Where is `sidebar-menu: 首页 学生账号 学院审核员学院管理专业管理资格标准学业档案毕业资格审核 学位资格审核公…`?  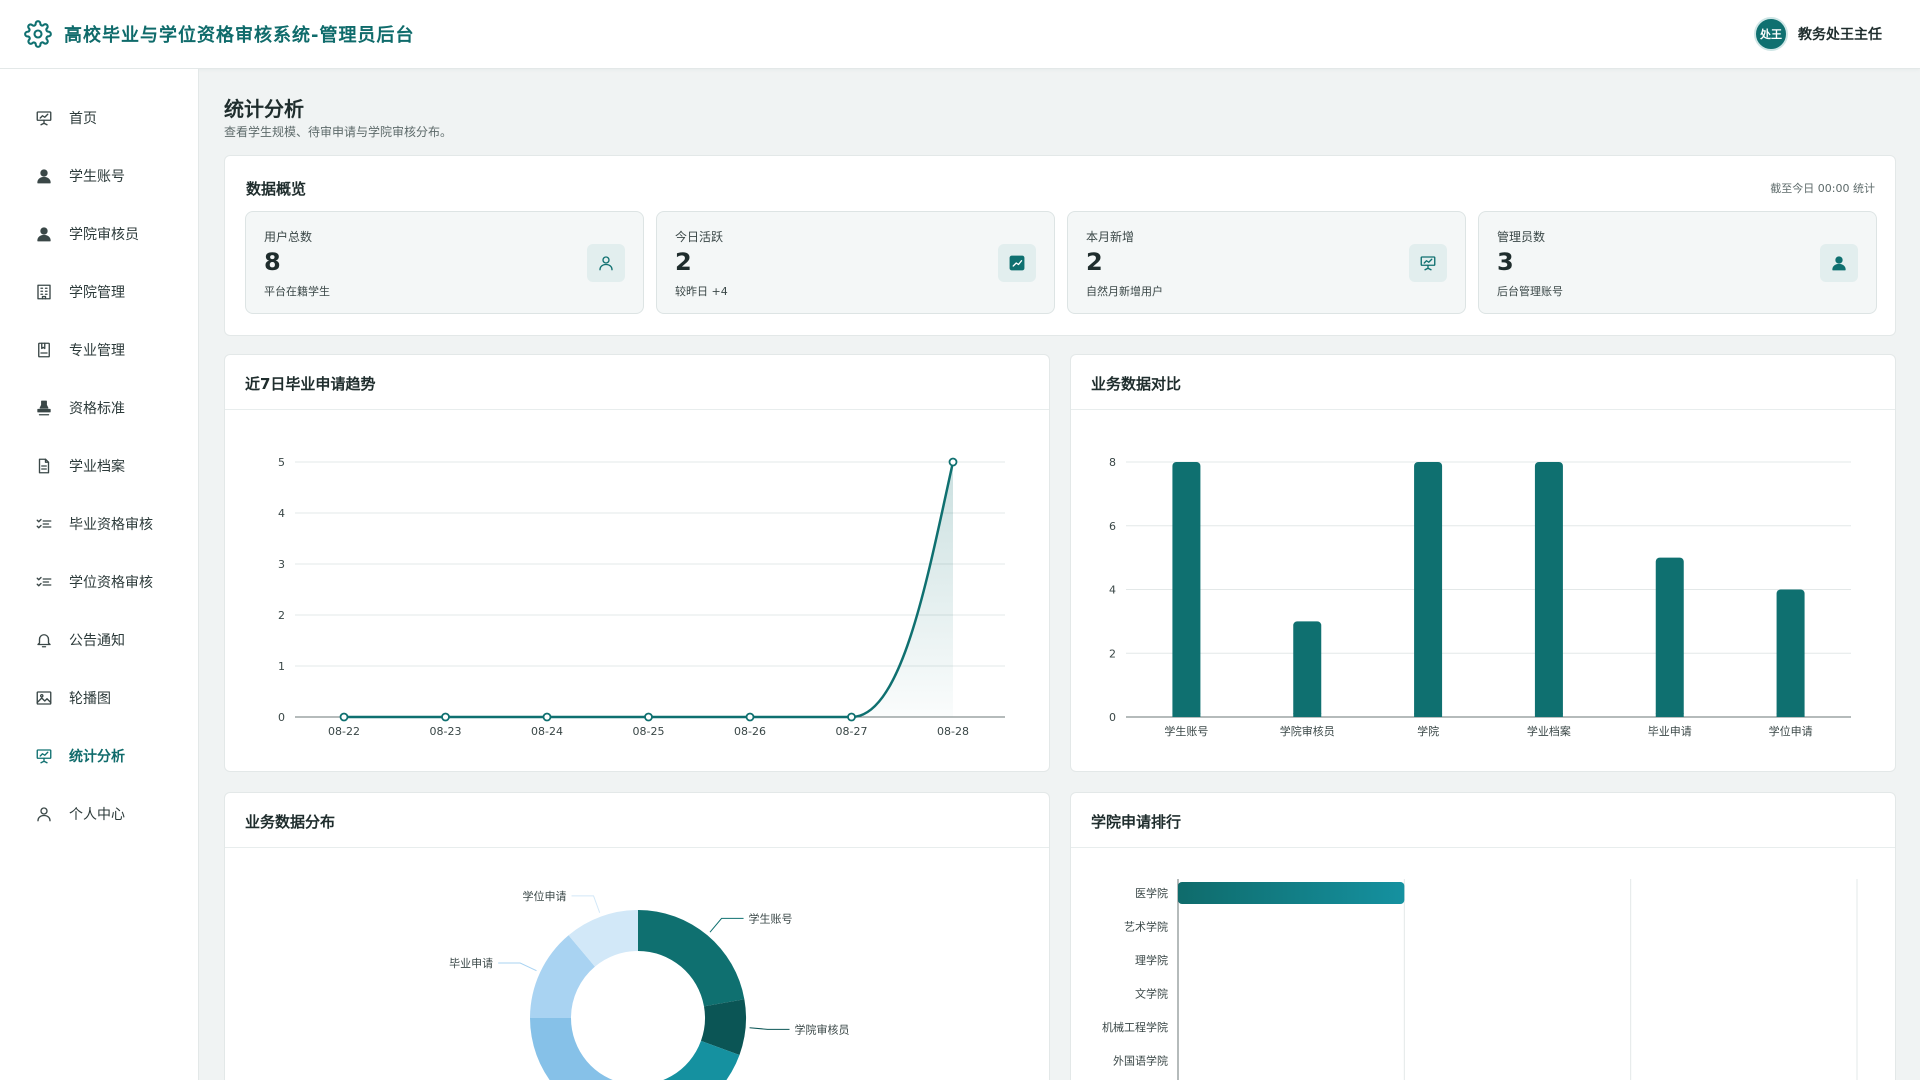 sidebar-menu: 首页 学生账号 学院审核员学院管理专业管理资格标准学业档案毕业资格审核 学位资格审核公… is located at coordinates (99, 456).